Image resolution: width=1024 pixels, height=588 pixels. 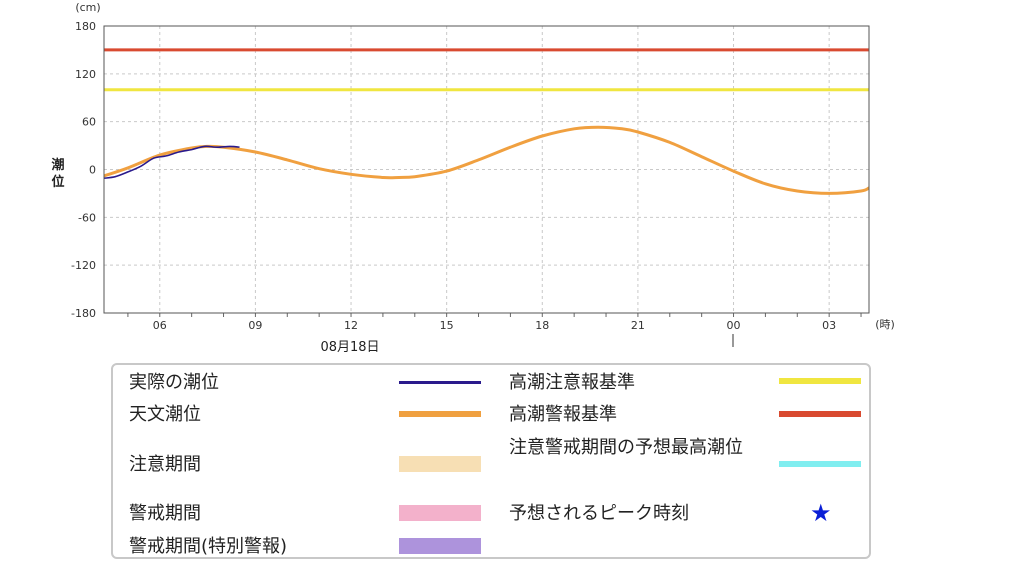 What do you see at coordinates (351, 325) in the screenshot?
I see `x-tick-label: 12` at bounding box center [351, 325].